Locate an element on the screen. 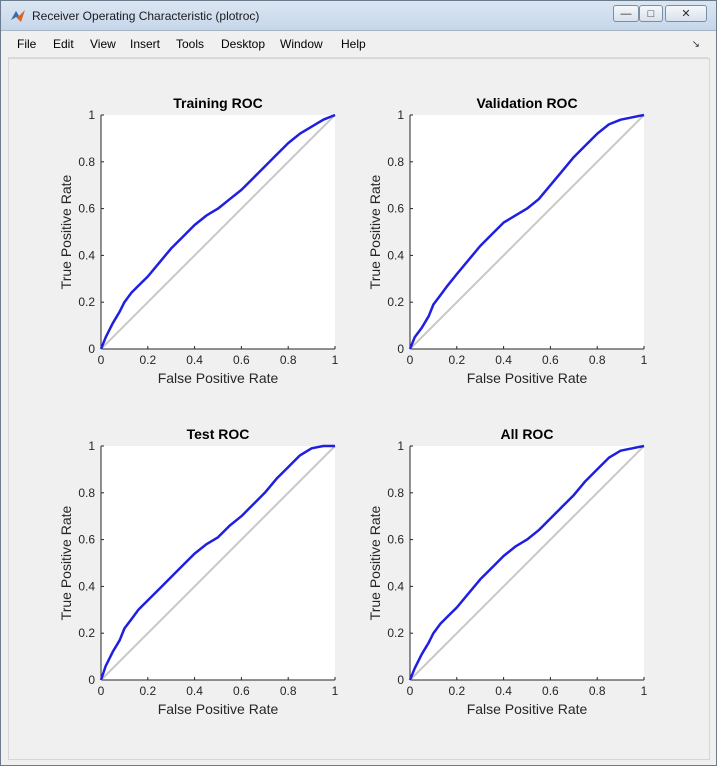 Image resolution: width=717 pixels, height=766 pixels. menu-help: Help is located at coordinates (353, 44).